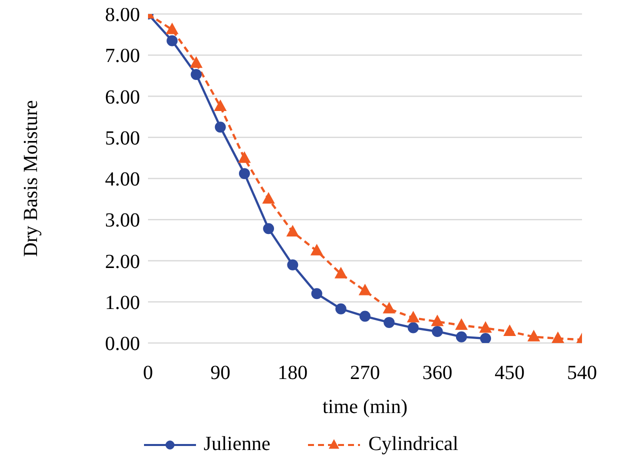  What do you see at coordinates (293, 373) in the screenshot?
I see `x-tick-label: 180` at bounding box center [293, 373].